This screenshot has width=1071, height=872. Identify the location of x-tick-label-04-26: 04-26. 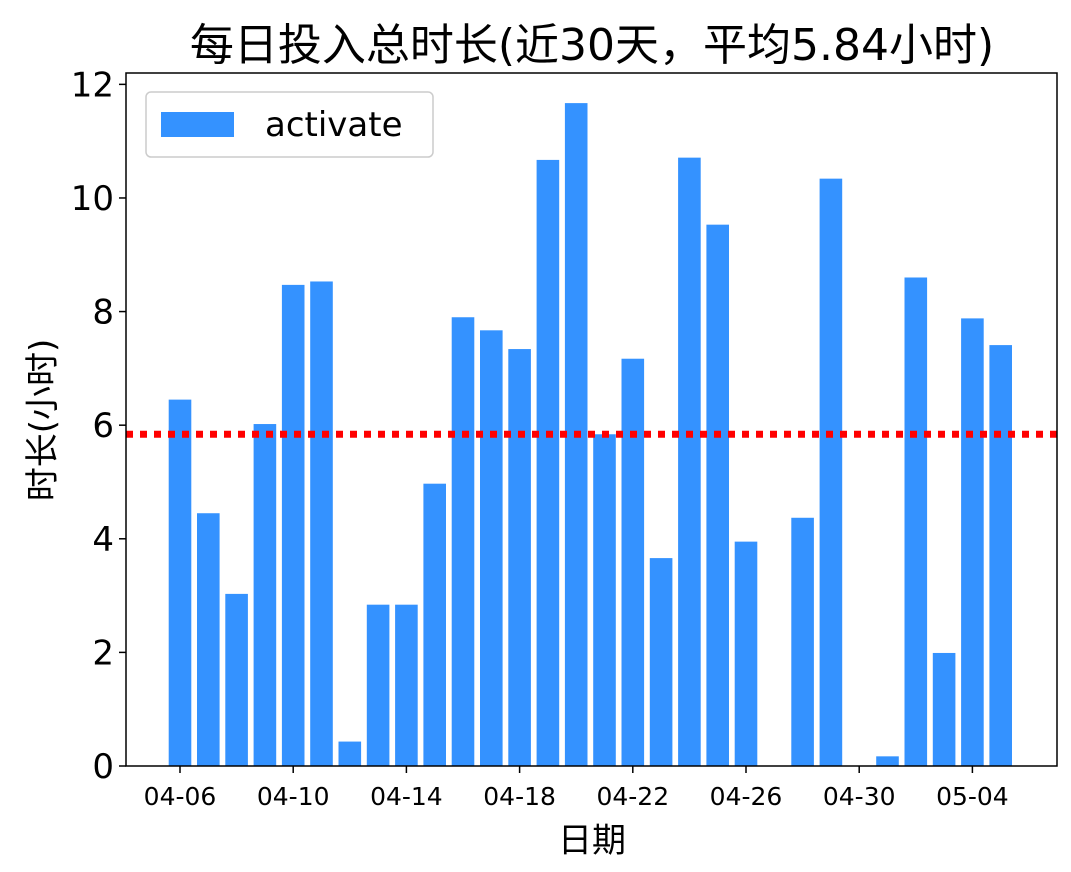
(746, 796).